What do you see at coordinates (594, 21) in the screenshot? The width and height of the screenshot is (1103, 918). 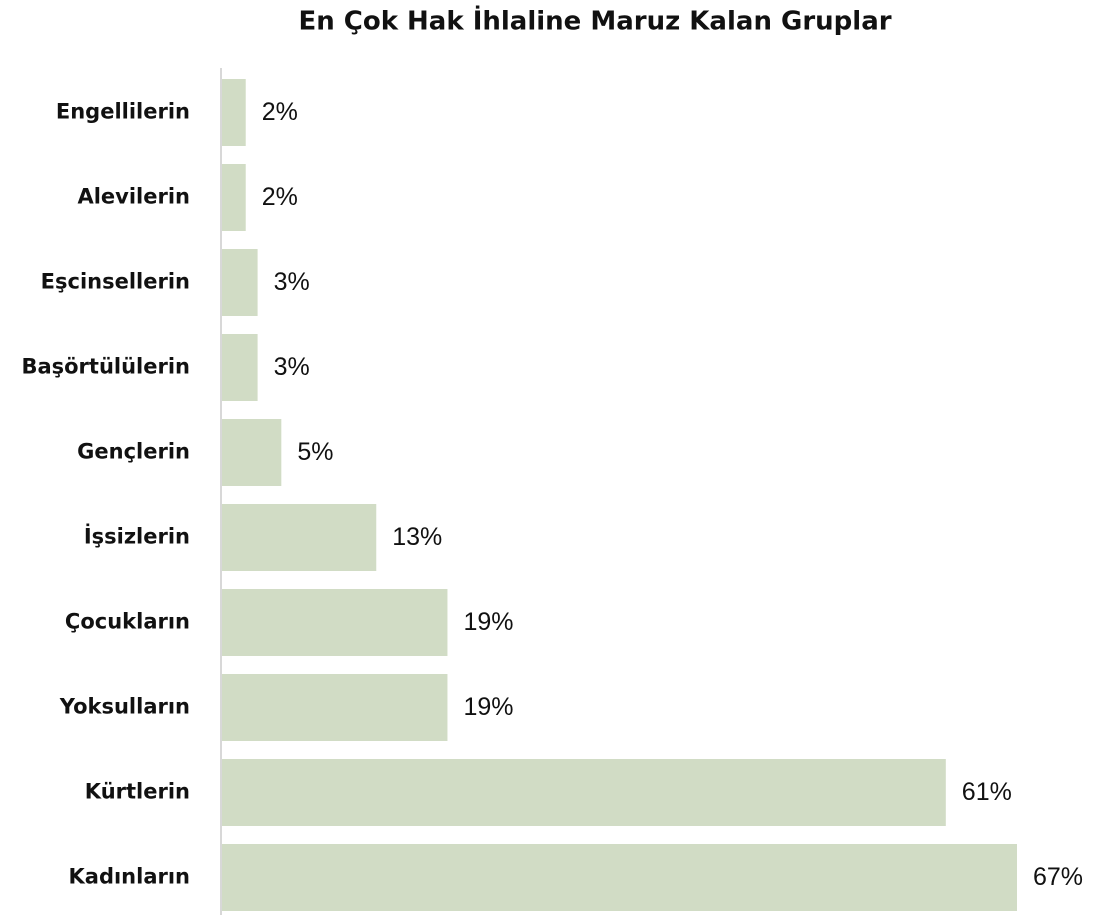 I see `chart-title: En Çok Hak İhlaline Maruz Kalan Gruplar` at bounding box center [594, 21].